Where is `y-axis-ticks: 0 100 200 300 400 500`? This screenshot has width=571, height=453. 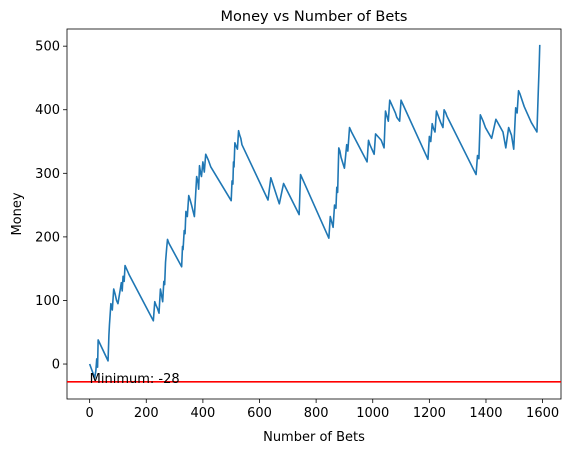 y-axis-ticks: 0 100 200 300 400 500 is located at coordinates (51, 206).